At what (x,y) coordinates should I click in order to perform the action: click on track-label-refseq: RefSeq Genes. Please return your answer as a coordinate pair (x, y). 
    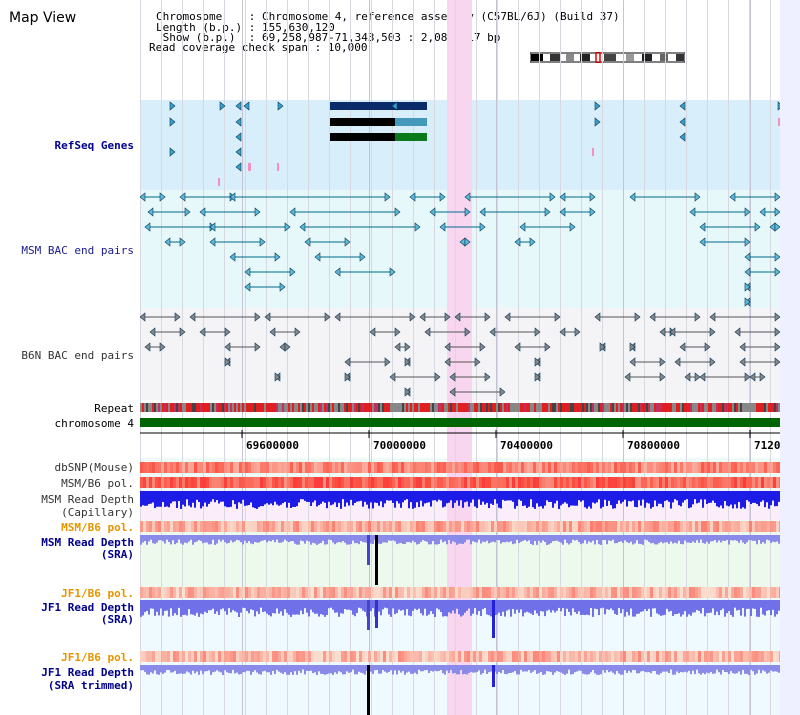
    Looking at the image, I should click on (94, 145).